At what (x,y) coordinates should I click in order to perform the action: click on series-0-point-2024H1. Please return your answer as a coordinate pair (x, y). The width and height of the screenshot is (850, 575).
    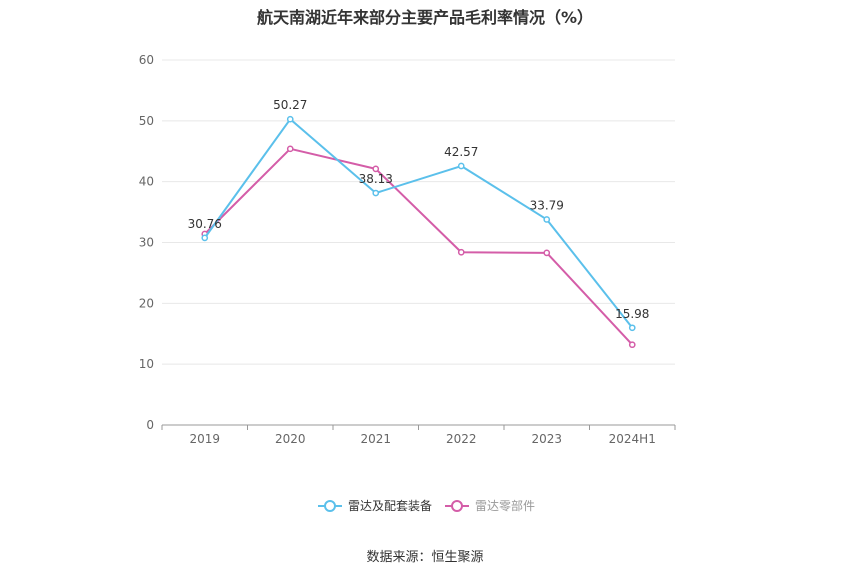
    Looking at the image, I should click on (632, 328).